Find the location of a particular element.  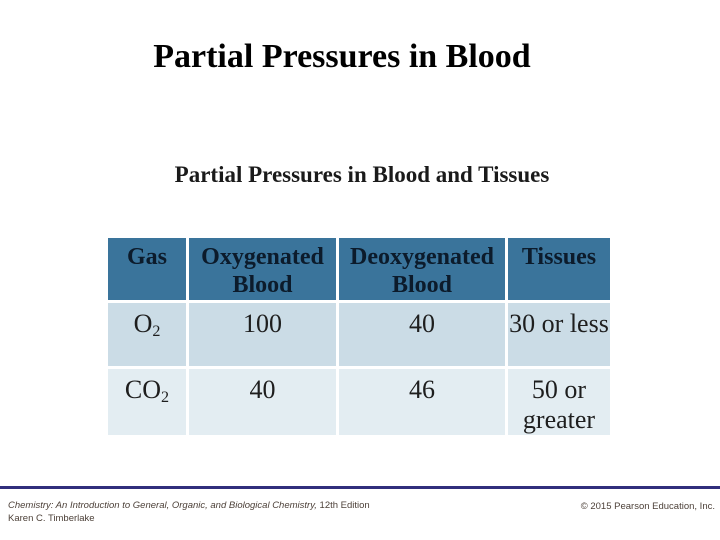

cell-o2-tissues: 30 or less is located at coordinates (559, 334).